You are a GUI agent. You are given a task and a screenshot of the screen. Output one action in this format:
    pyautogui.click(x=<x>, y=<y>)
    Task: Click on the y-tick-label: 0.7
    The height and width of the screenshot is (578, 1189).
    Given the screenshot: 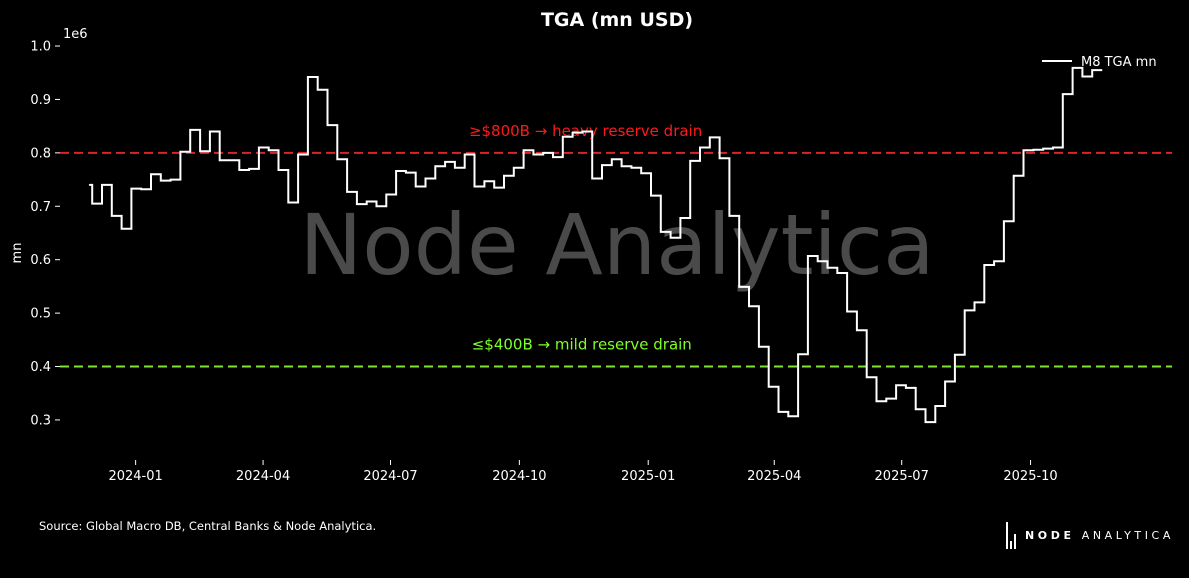 What is the action you would take?
    pyautogui.click(x=40, y=207)
    